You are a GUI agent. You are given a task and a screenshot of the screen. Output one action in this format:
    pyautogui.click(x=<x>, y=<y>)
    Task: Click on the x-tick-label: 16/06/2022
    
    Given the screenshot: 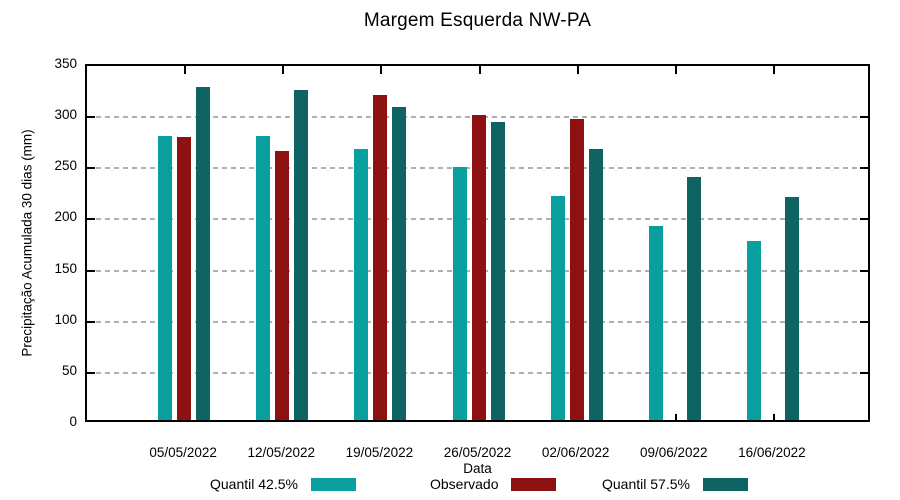 What is the action you would take?
    pyautogui.click(x=772, y=452)
    